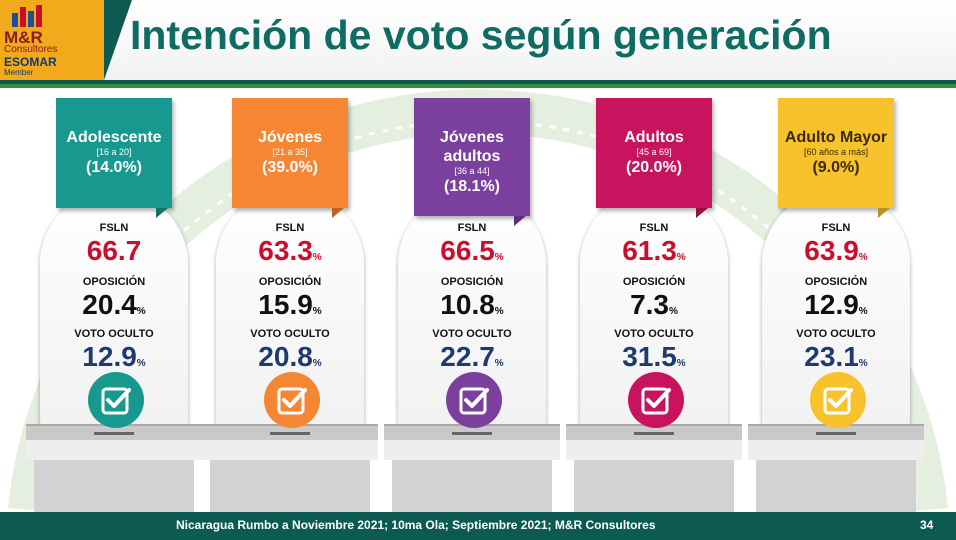 Image resolution: width=956 pixels, height=540 pixels. I want to click on generation-range: [36 a 44], so click(472, 171).